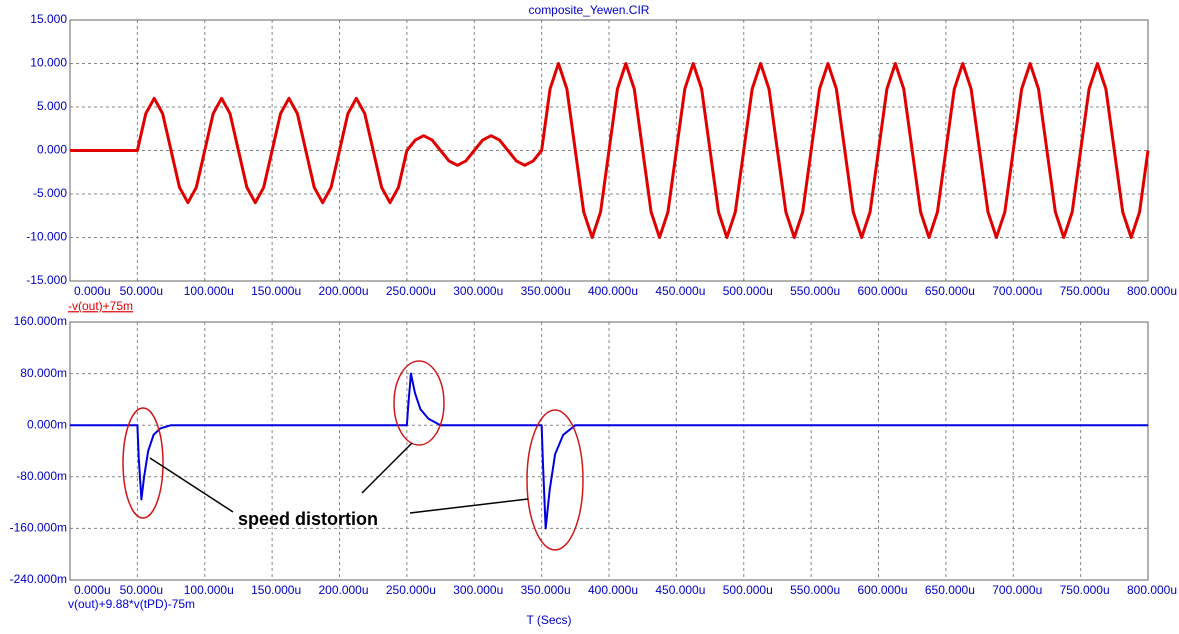 The height and width of the screenshot is (634, 1179). What do you see at coordinates (46, 280) in the screenshot?
I see `y-tick-label: -15.000` at bounding box center [46, 280].